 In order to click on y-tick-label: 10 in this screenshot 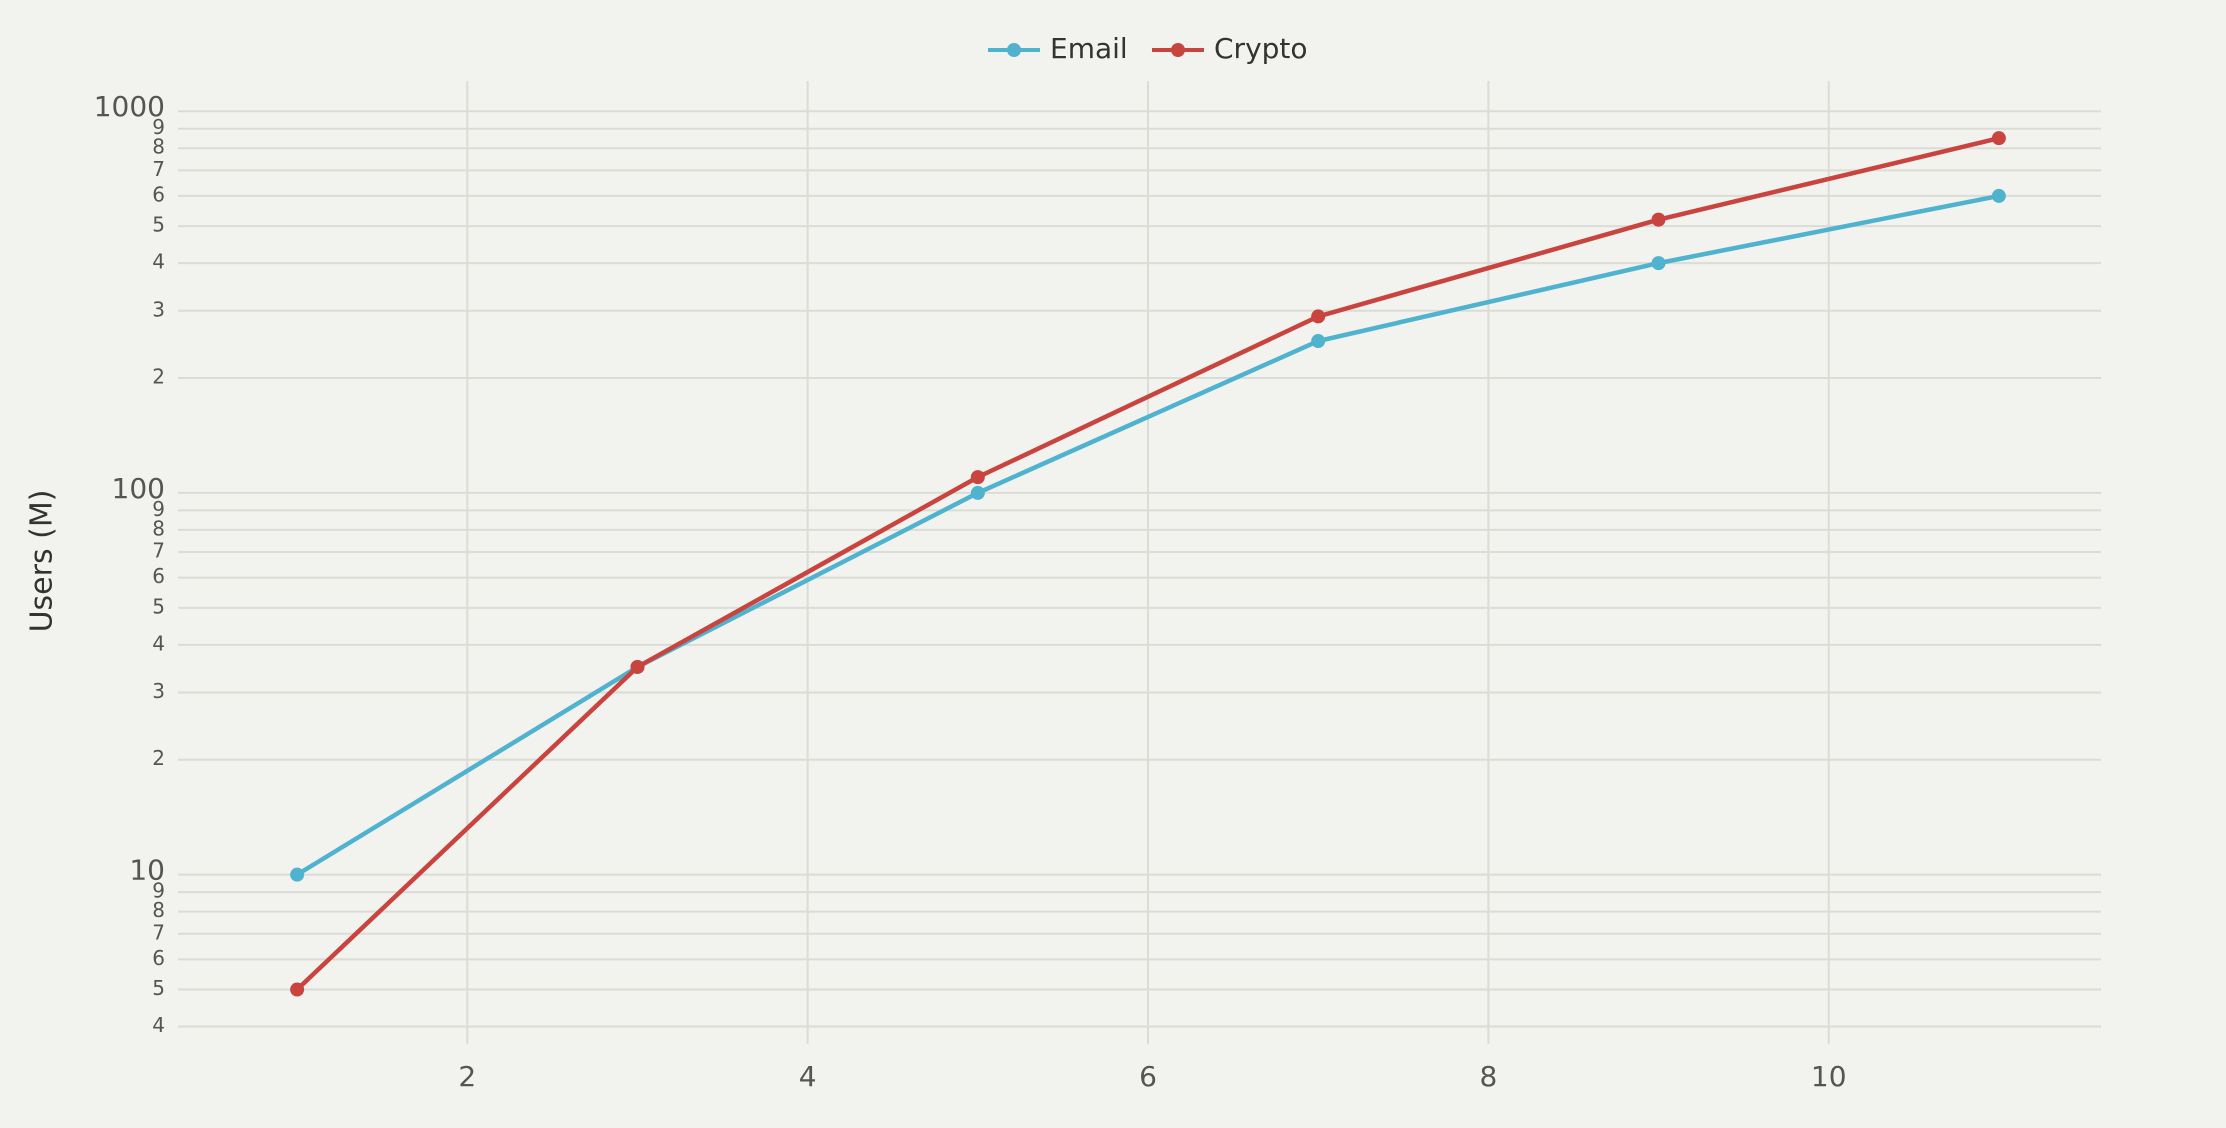, I will do `click(147, 870)`.